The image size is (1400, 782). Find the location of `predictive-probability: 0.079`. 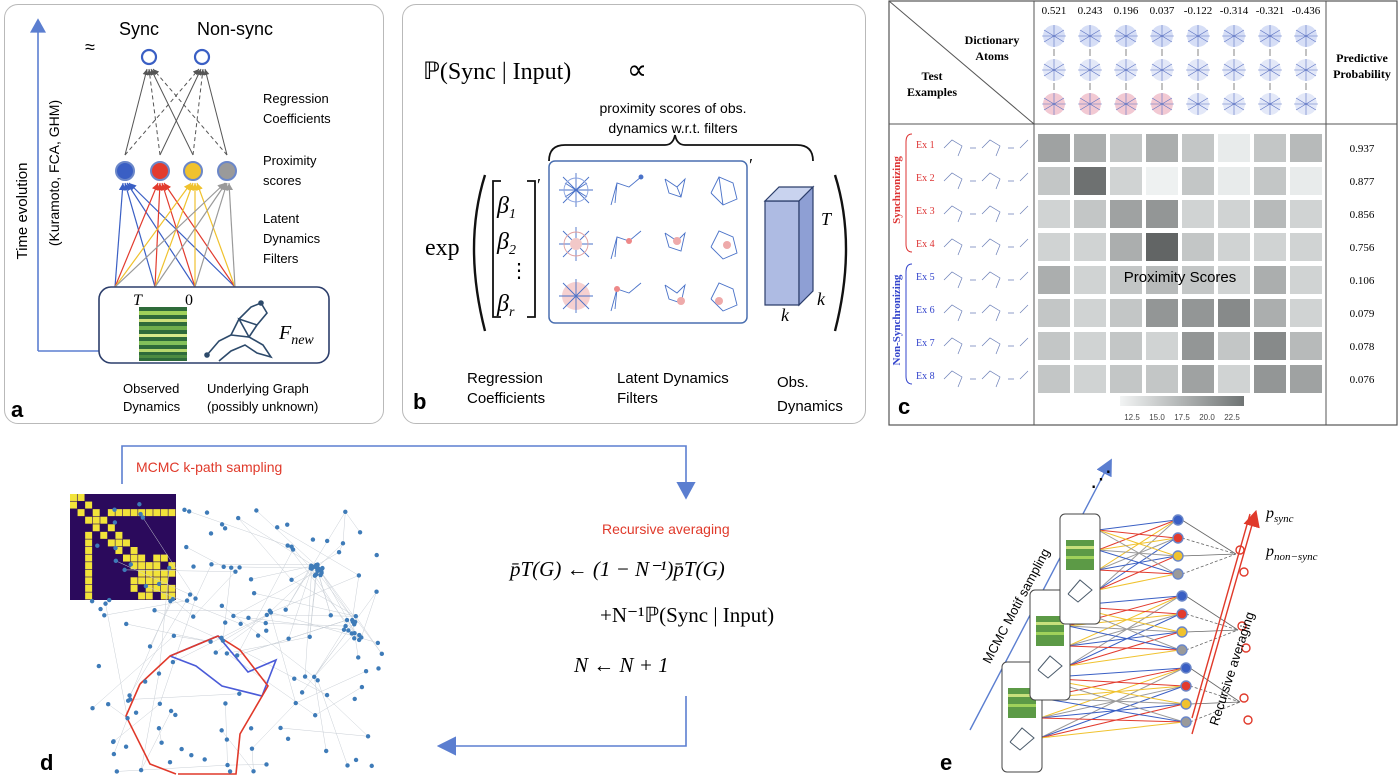

predictive-probability: 0.079 is located at coordinates (1362, 314).